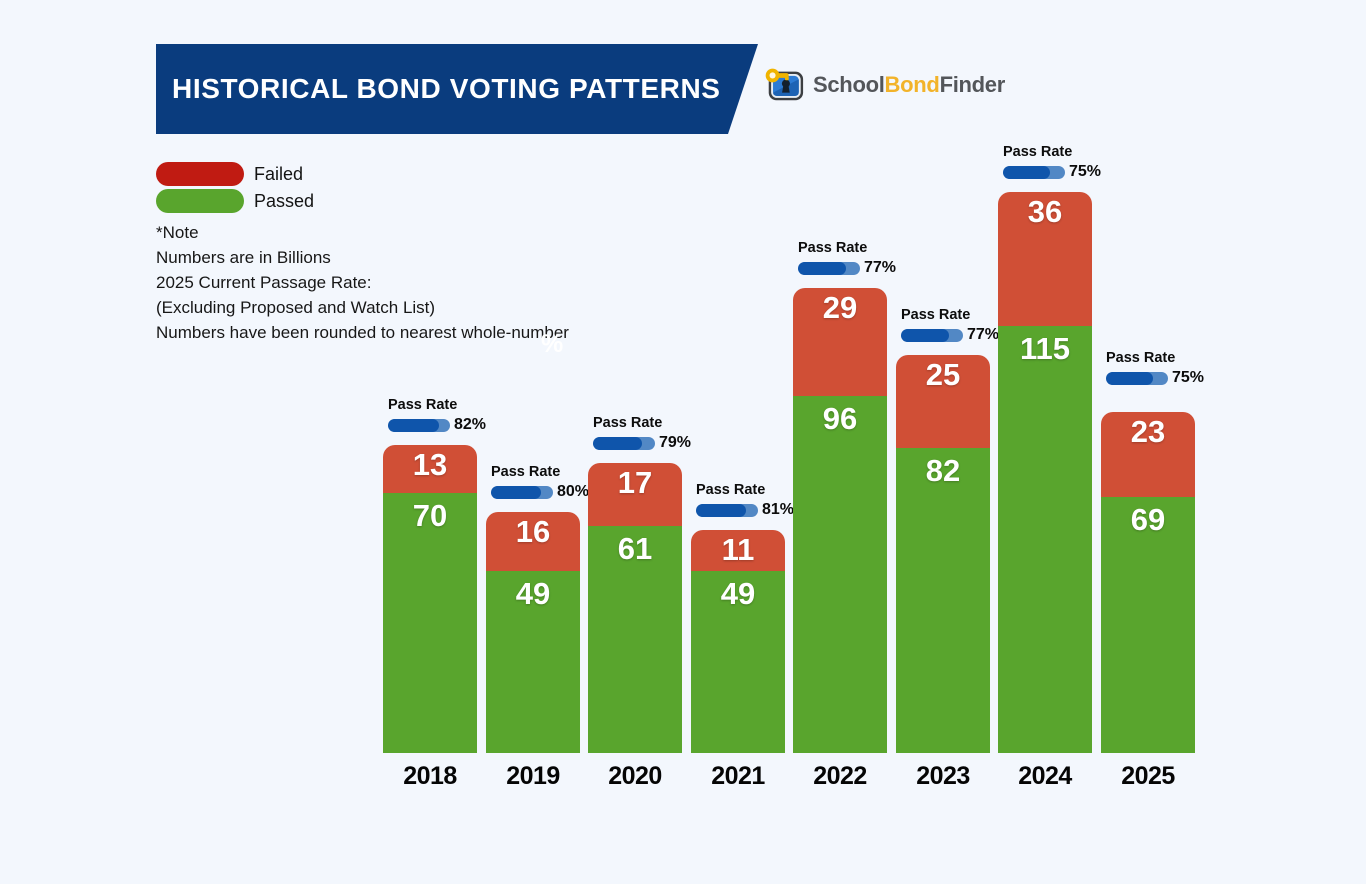 The height and width of the screenshot is (884, 1366). What do you see at coordinates (1045, 539) in the screenshot?
I see `passed-segment-2024: 115` at bounding box center [1045, 539].